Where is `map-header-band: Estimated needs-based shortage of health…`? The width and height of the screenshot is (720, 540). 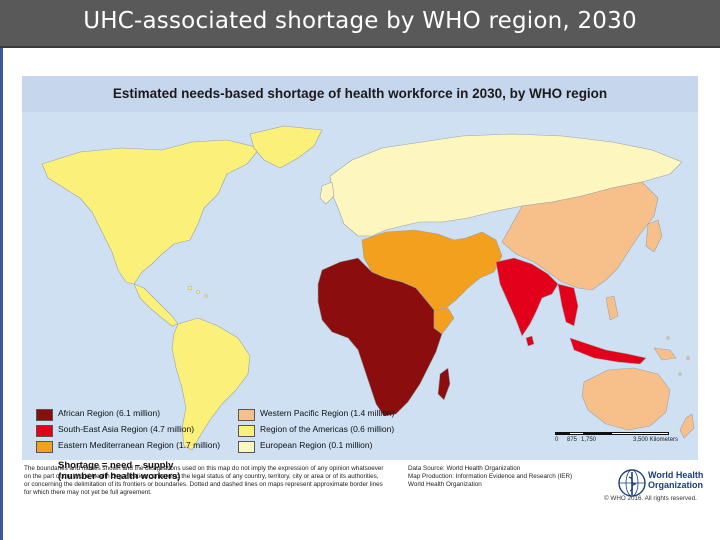
map-header-band: Estimated needs-based shortage of health… is located at coordinates (360, 94).